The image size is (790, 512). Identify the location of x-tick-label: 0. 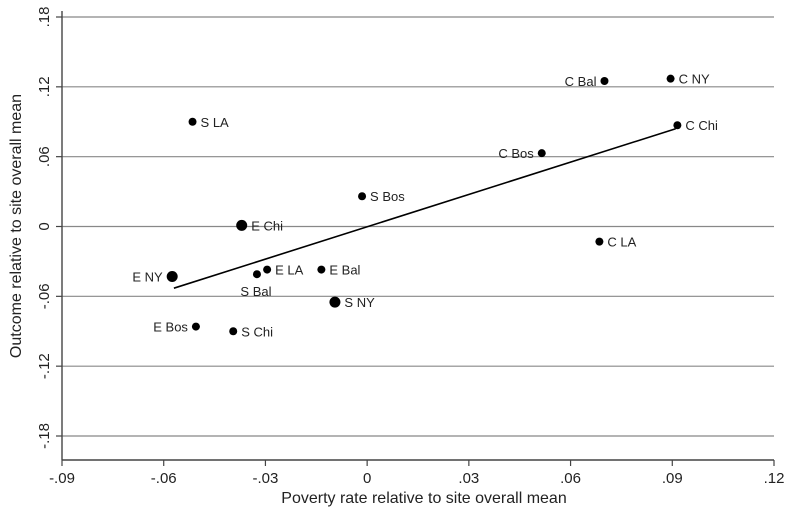
(367, 478).